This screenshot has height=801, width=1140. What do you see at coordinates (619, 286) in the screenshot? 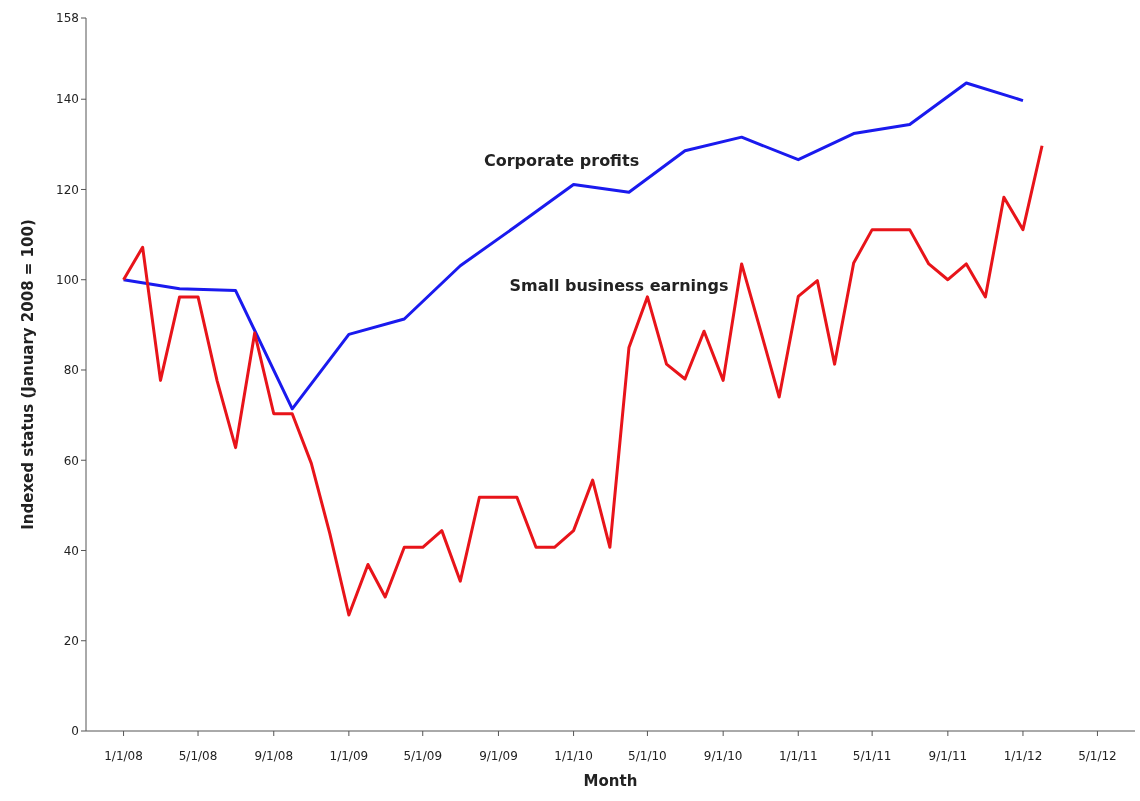
I see `series-label: Small business earnings` at bounding box center [619, 286].